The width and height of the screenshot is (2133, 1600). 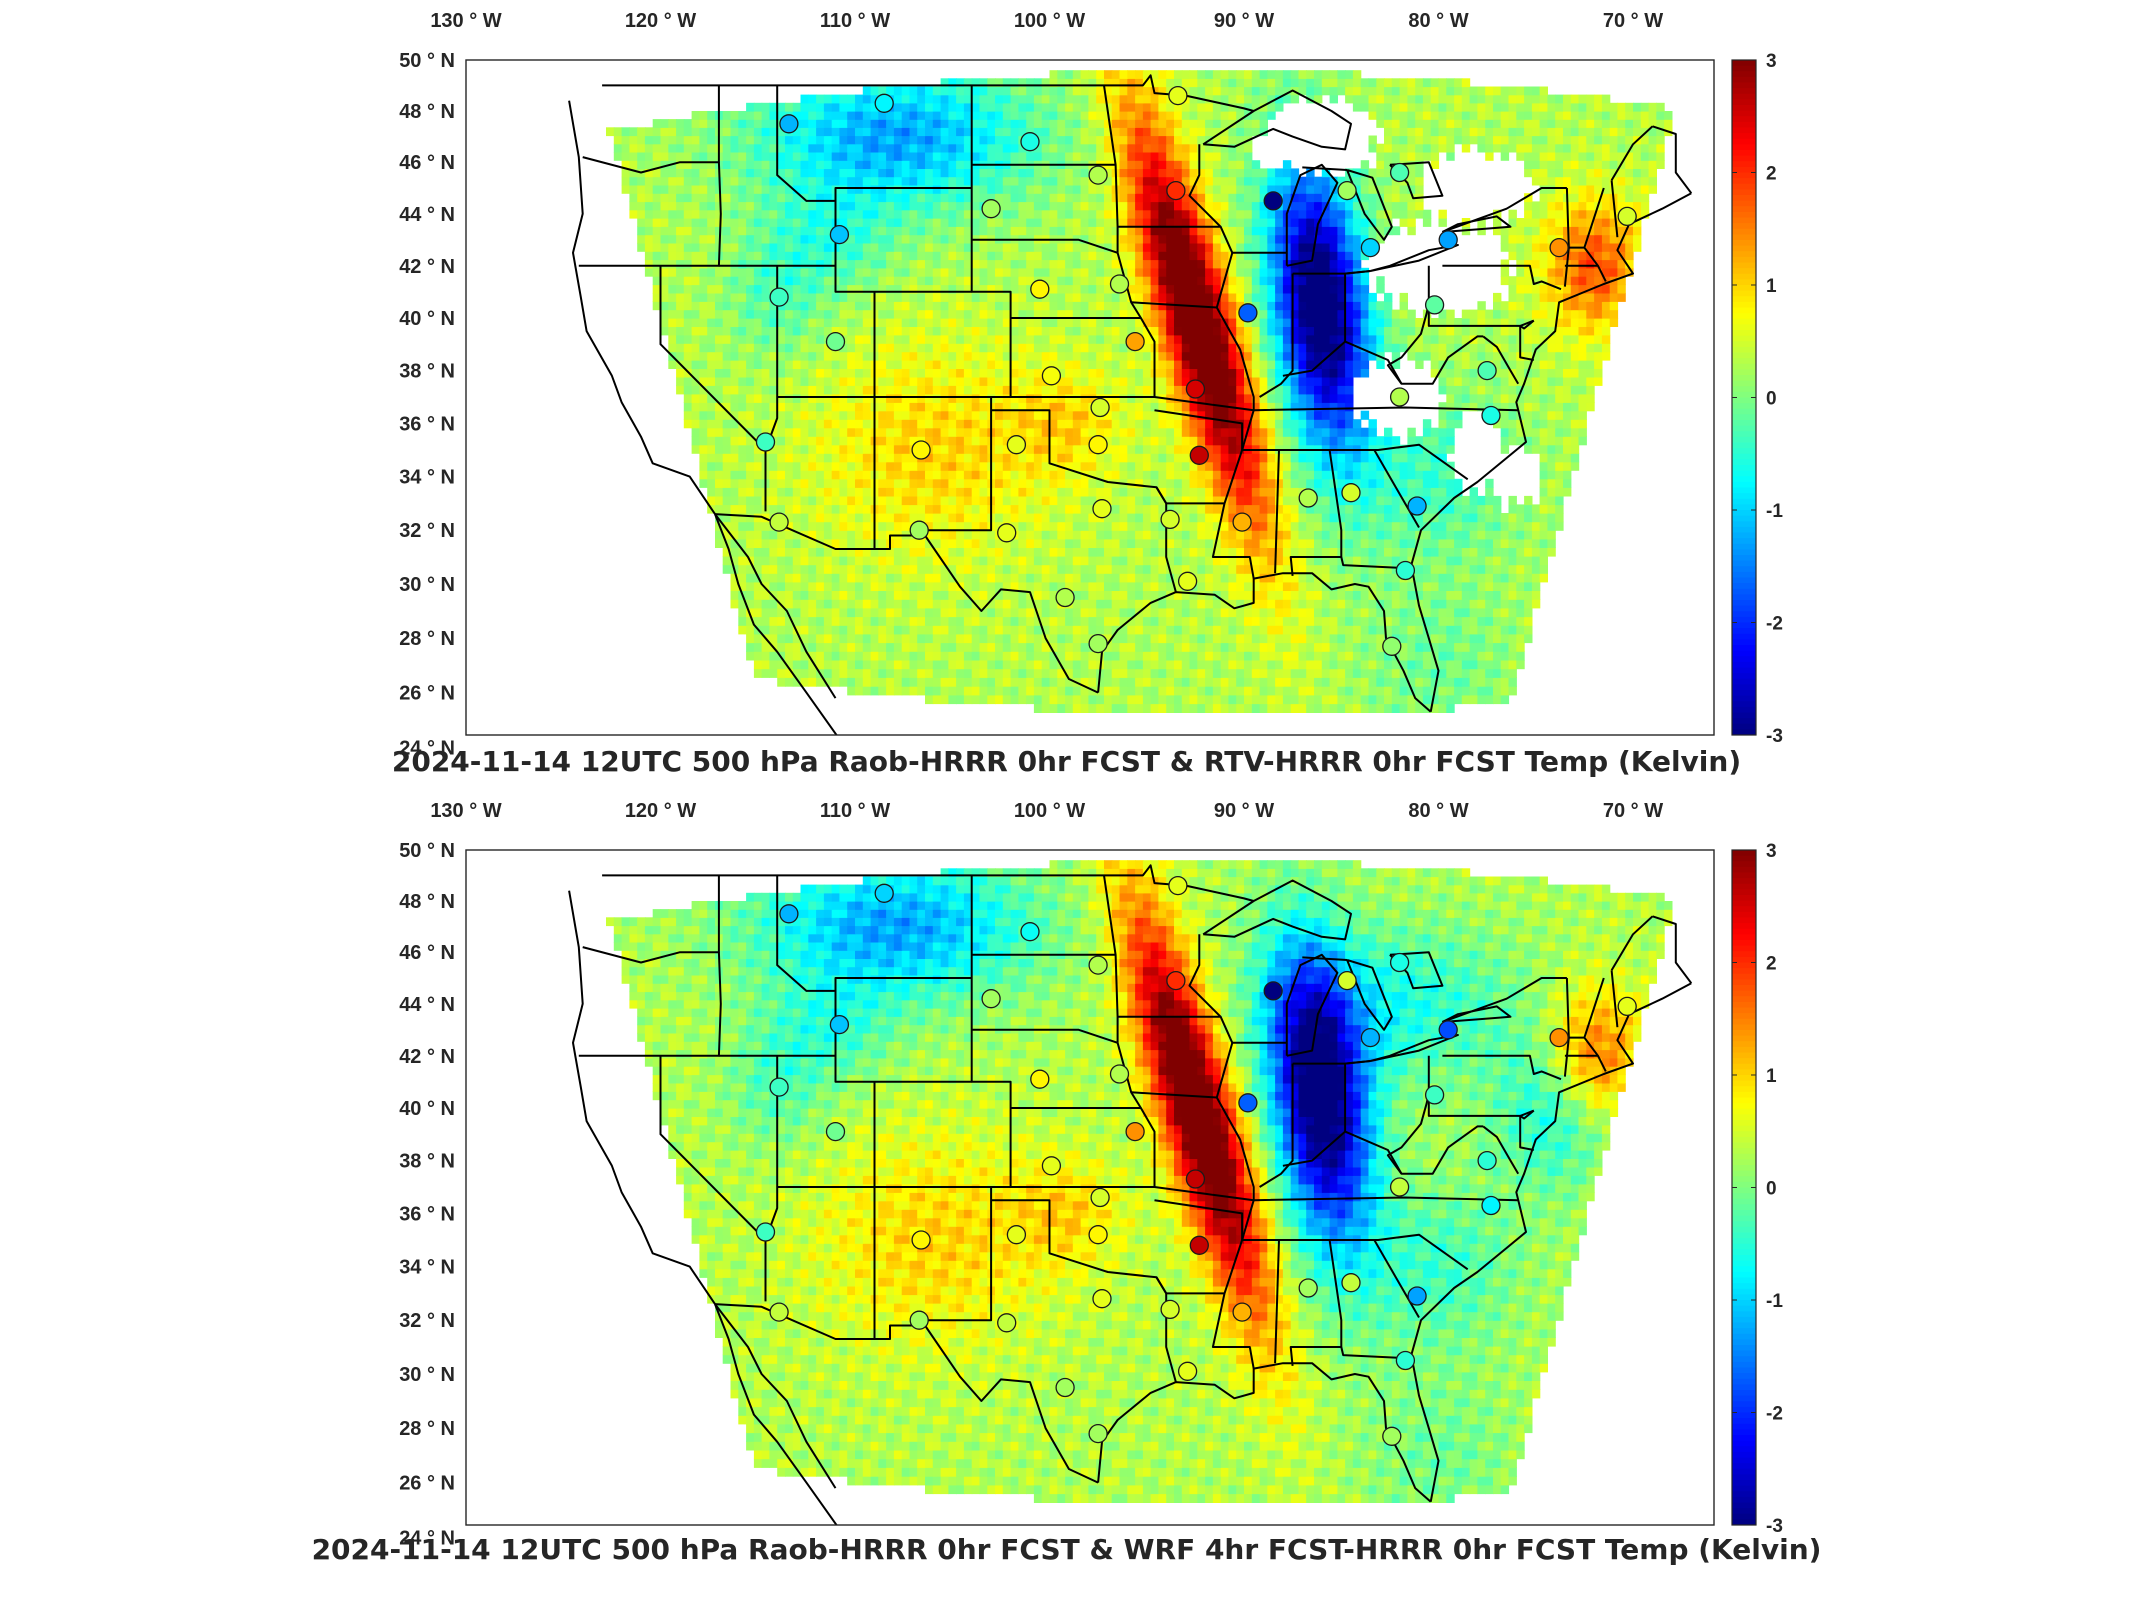 I want to click on colorbar-tick-label: 1, so click(x=1771, y=1076).